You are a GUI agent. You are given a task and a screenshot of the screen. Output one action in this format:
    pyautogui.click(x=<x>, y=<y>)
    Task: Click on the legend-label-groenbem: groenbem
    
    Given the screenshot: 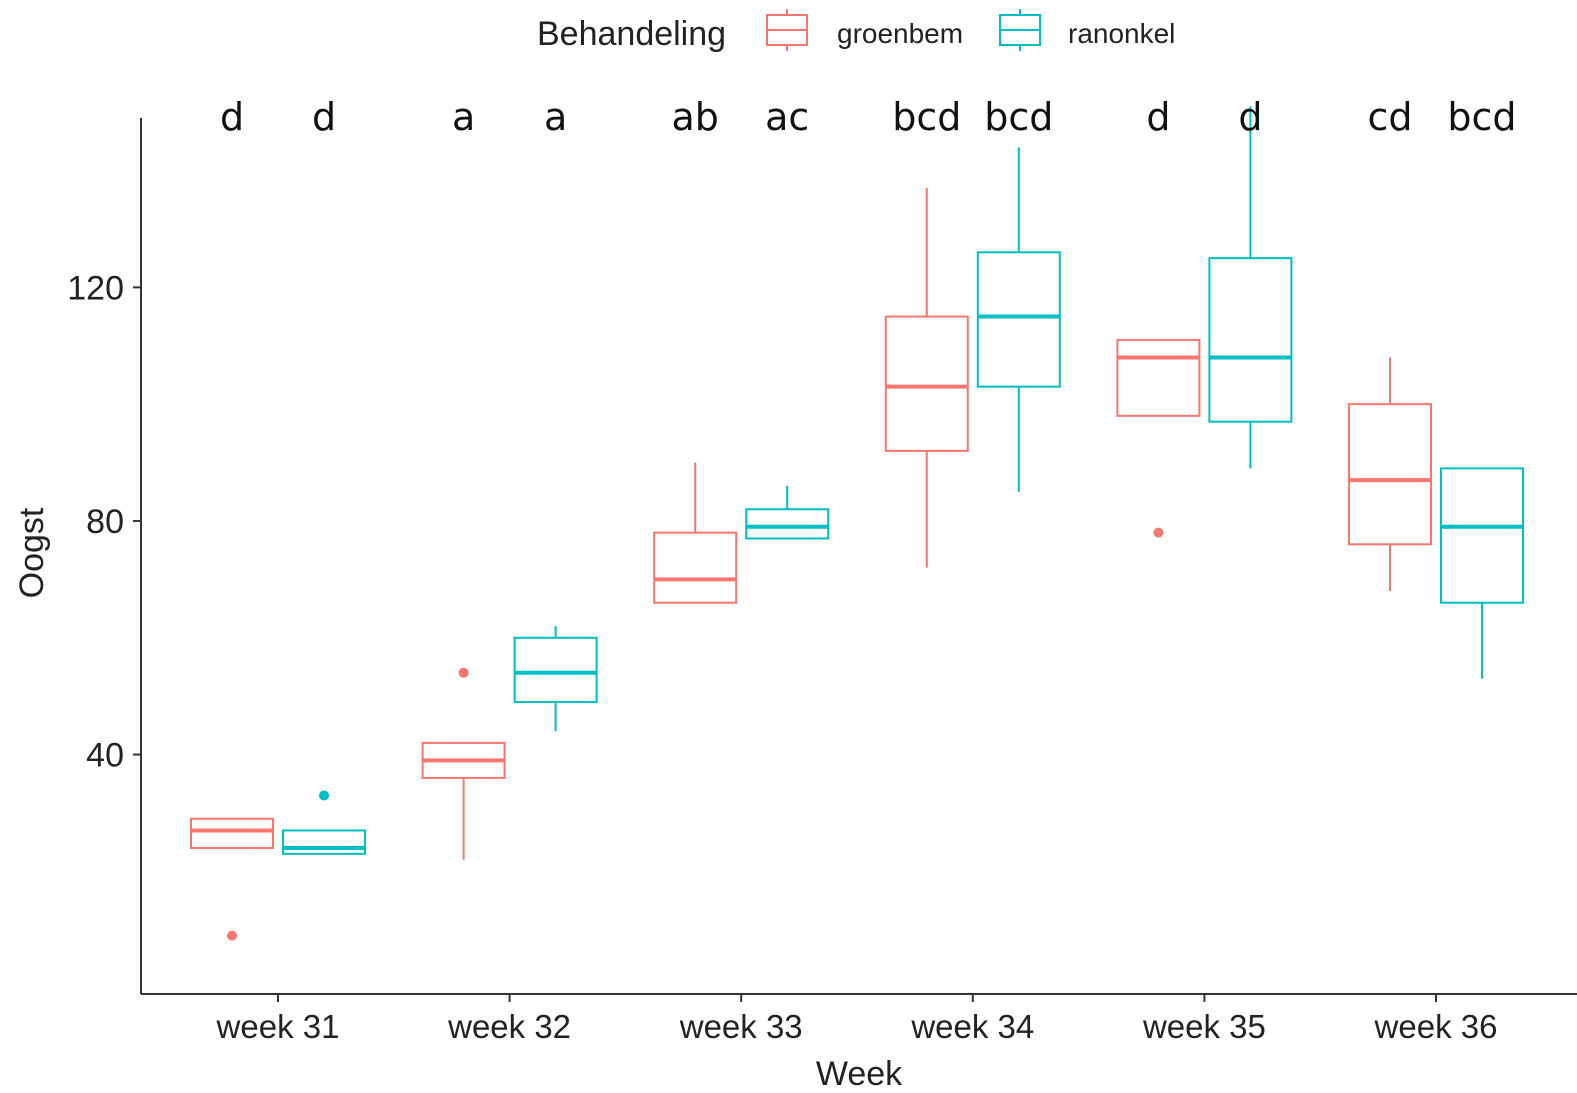 What is the action you would take?
    pyautogui.click(x=900, y=33)
    